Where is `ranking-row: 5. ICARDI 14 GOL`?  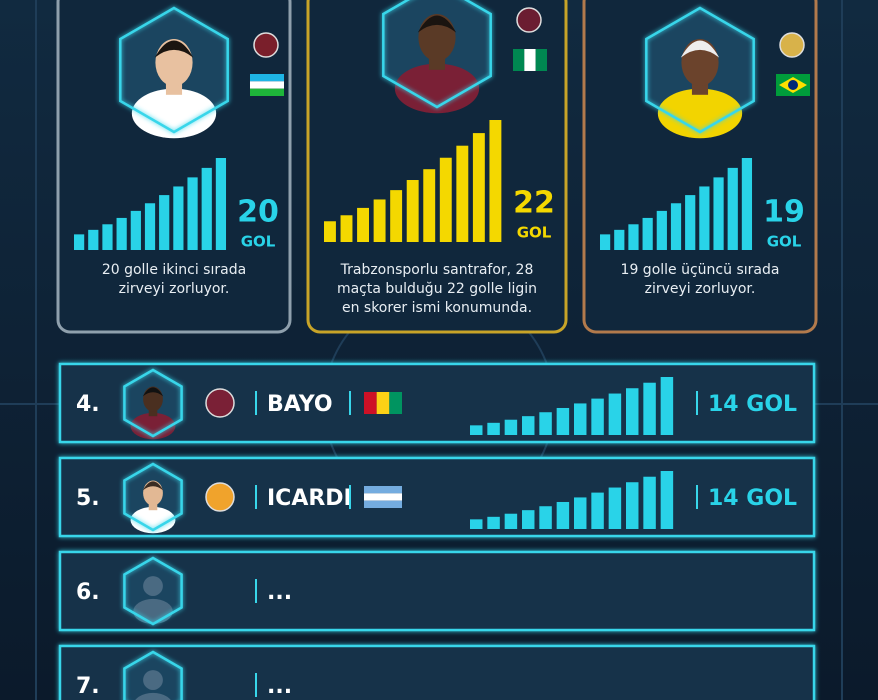 ranking-row: 5. ICARDI 14 GOL is located at coordinates (437, 497).